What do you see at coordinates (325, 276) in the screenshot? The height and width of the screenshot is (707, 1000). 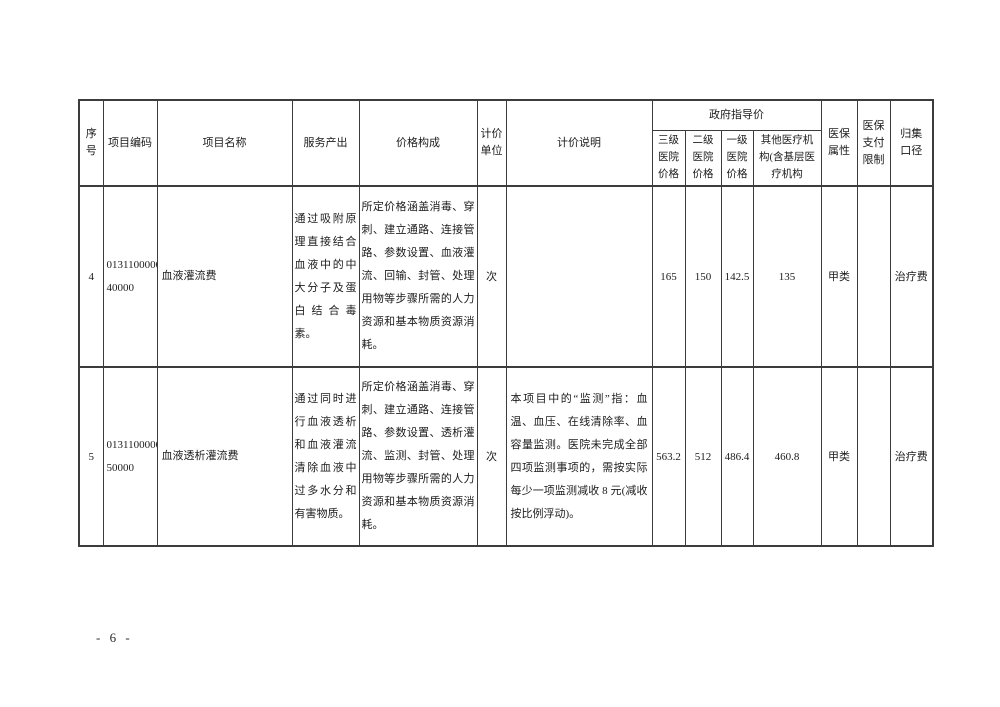 I see `cell-service-output: 通过吸附原理直接结合血液中的中大分子及蛋白结合毒素。` at bounding box center [325, 276].